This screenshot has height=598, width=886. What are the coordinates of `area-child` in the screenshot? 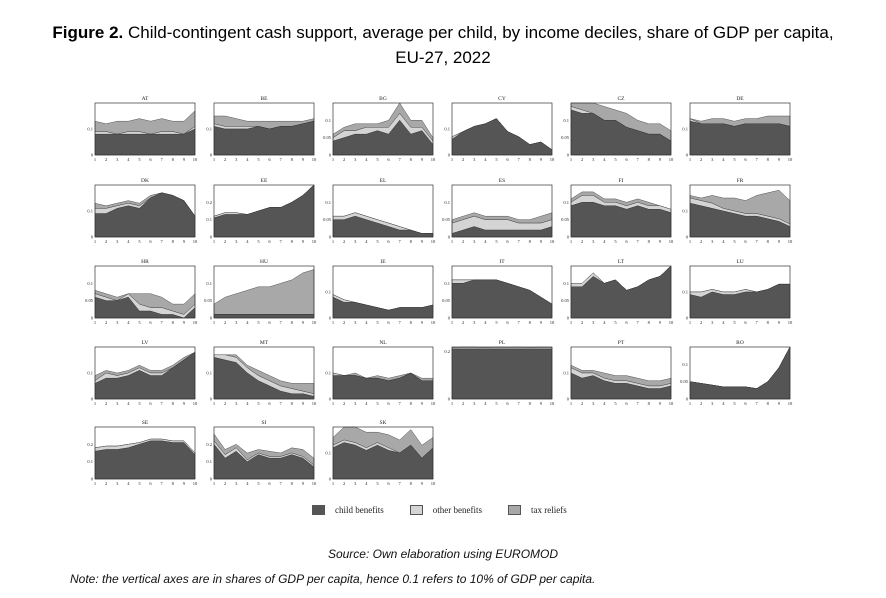 It's located at (502, 299).